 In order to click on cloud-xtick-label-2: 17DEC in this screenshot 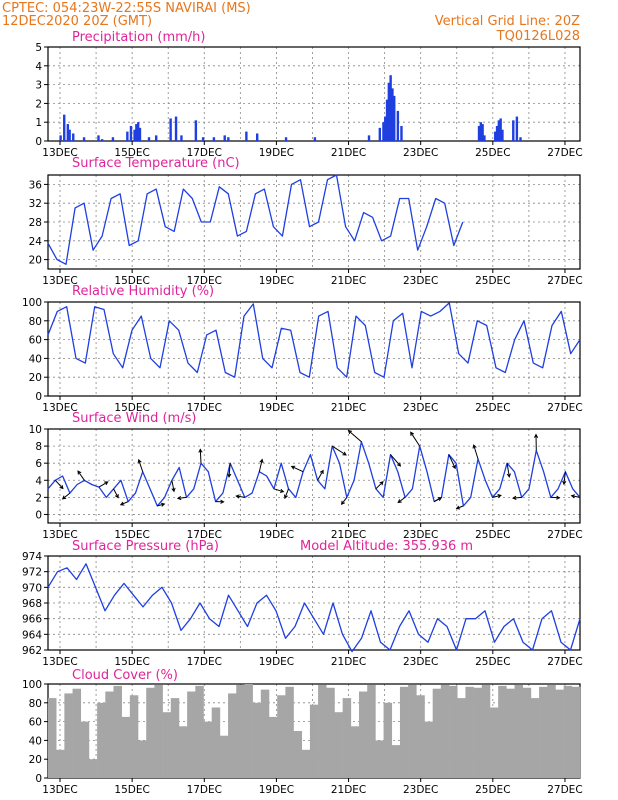, I will do `click(204, 790)`.